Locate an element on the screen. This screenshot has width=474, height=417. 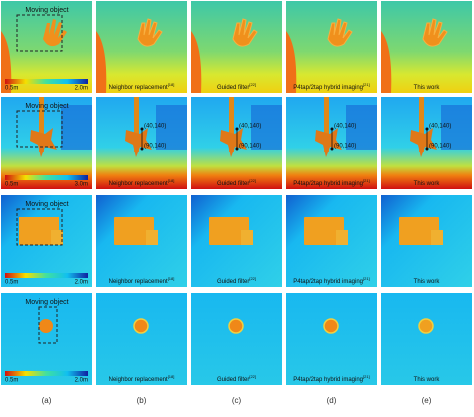
panel: Neighbor replacement[18] (40,140) (90,140) is located at coordinates (141, 143).